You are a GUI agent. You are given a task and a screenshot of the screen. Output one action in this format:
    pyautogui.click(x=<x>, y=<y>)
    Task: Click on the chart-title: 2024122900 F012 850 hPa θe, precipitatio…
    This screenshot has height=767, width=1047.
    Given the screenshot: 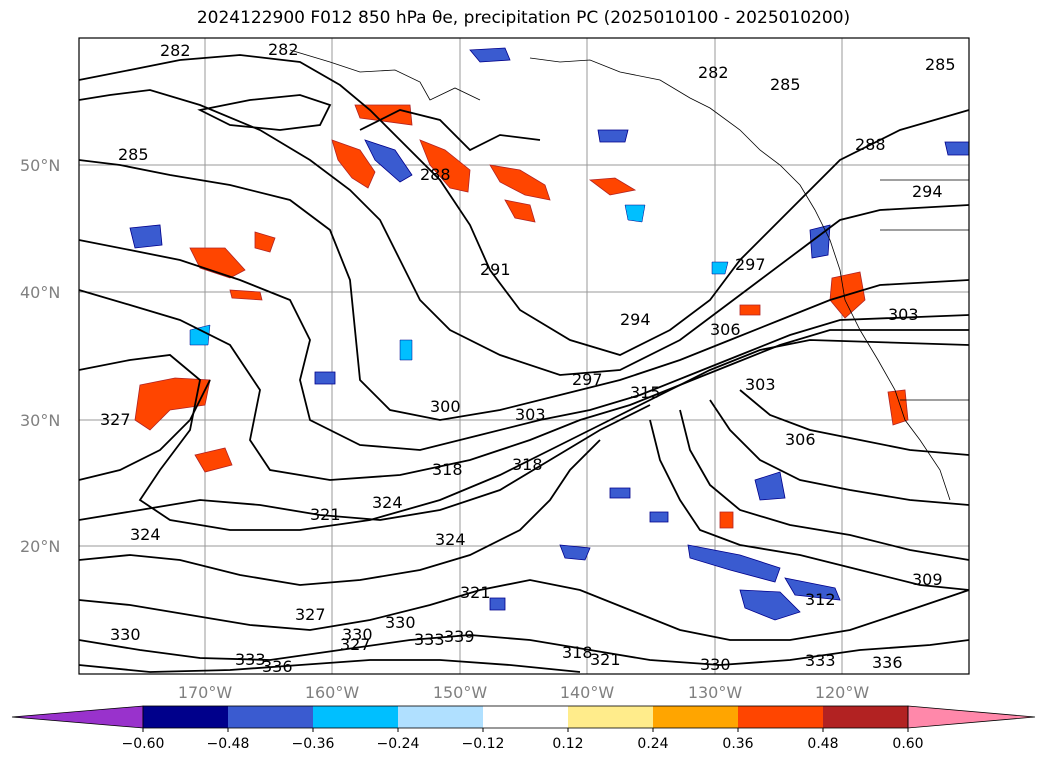 What is the action you would take?
    pyautogui.click(x=523, y=18)
    